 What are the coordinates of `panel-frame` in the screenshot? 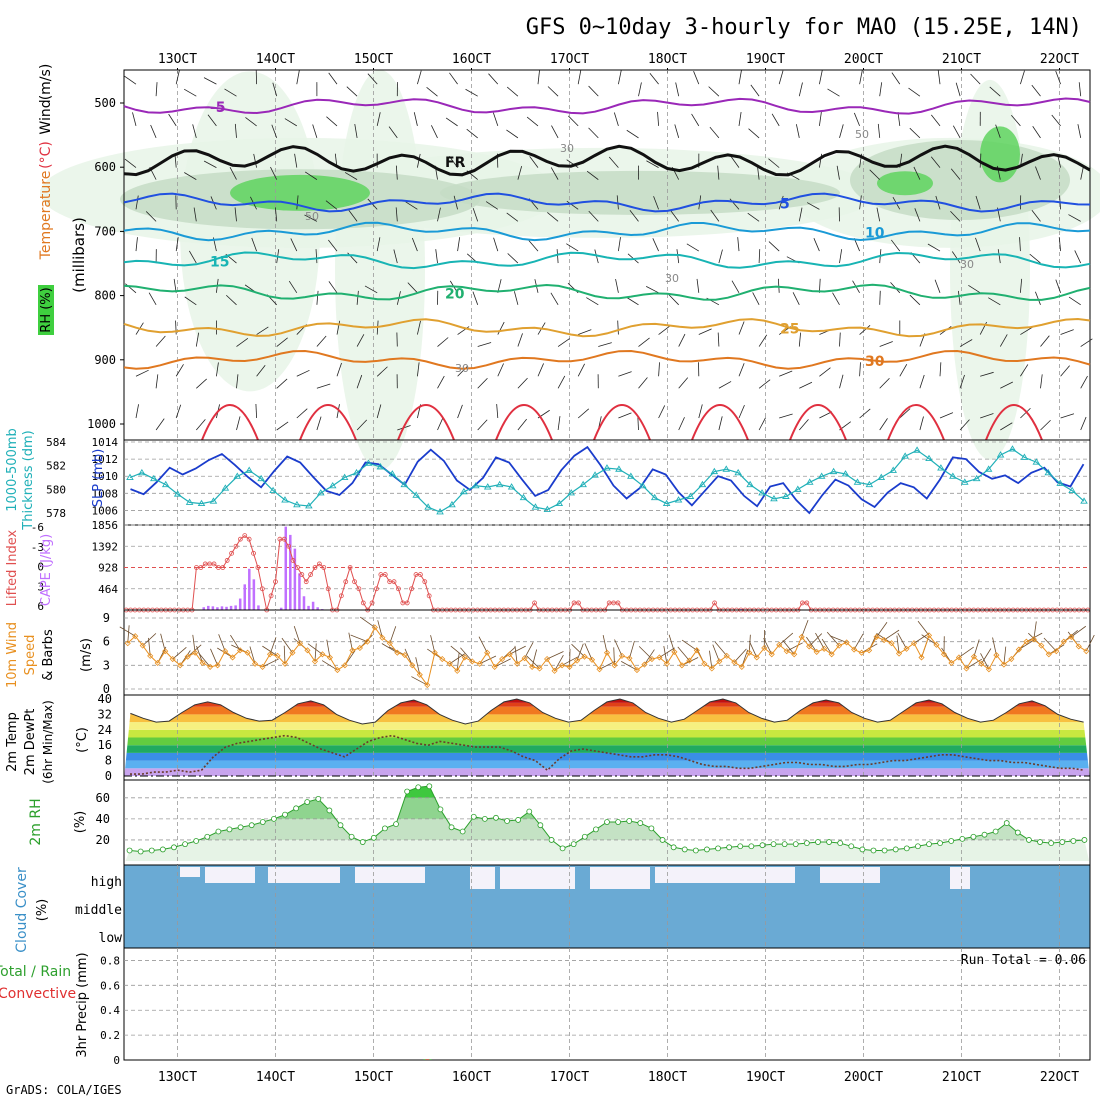 It's located at (607, 1004).